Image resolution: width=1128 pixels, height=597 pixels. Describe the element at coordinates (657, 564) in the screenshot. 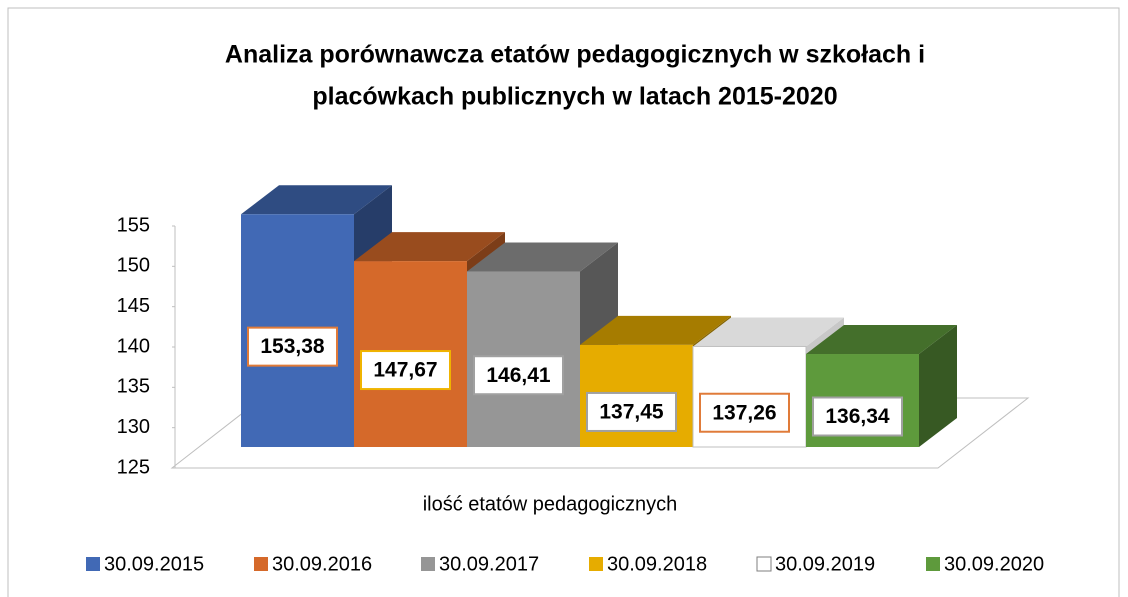

I see `legend-label: 30.09.2018` at that location.